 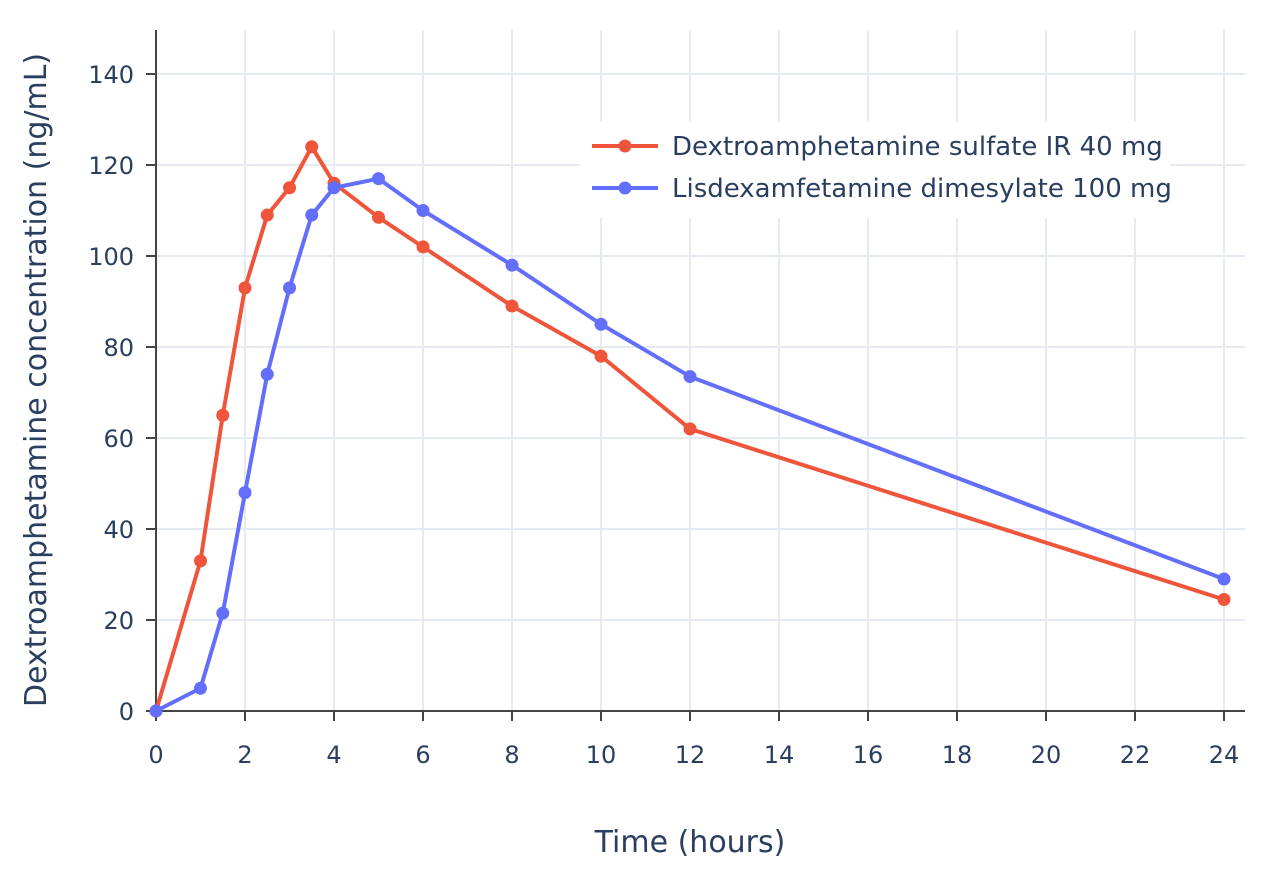 What do you see at coordinates (779, 755) in the screenshot?
I see `x-tick-label-14: 14` at bounding box center [779, 755].